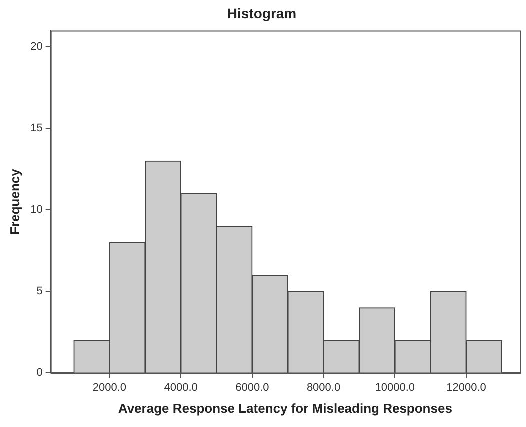 The width and height of the screenshot is (526, 427). Describe the element at coordinates (39, 292) in the screenshot. I see `y-tick-label: 5` at that location.